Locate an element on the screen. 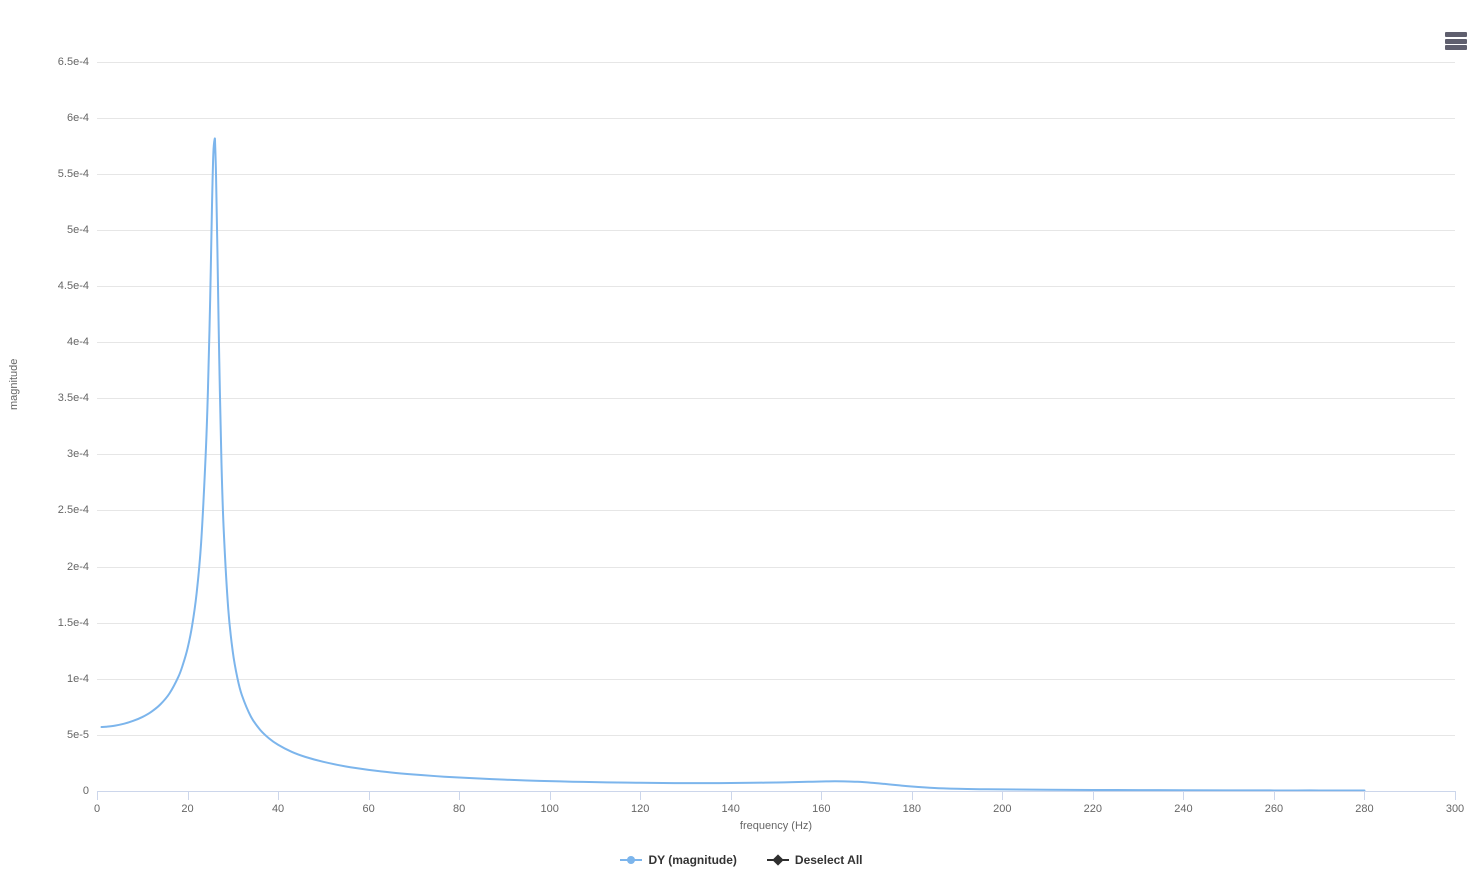 This screenshot has width=1483, height=876. y-tick-label: 2e-4 is located at coordinates (77, 566).